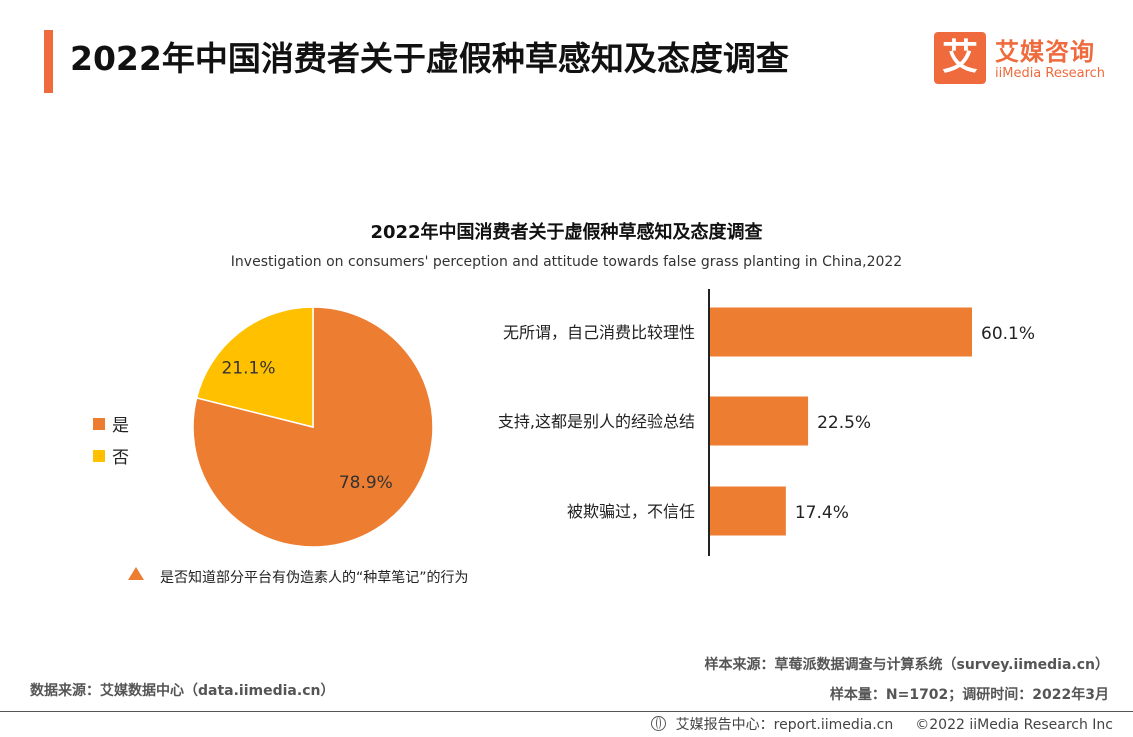  What do you see at coordinates (844, 423) in the screenshot?
I see `bar-value-label: 22.5%` at bounding box center [844, 423].